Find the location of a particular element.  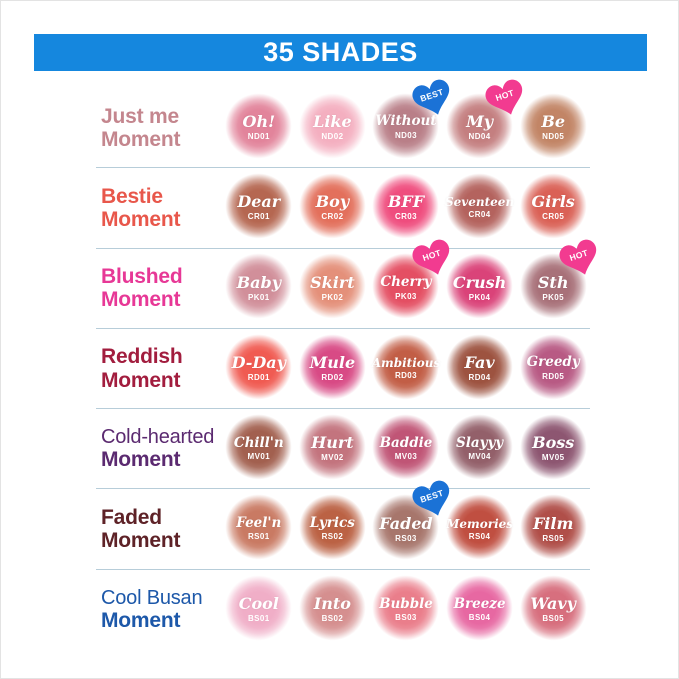

swatch-cell: Fav RD04 is located at coordinates (480, 369).